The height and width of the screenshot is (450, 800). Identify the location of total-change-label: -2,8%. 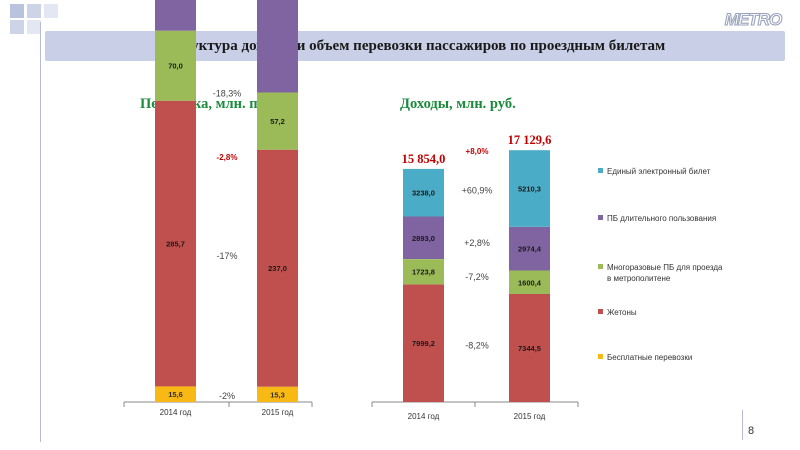
(227, 157).